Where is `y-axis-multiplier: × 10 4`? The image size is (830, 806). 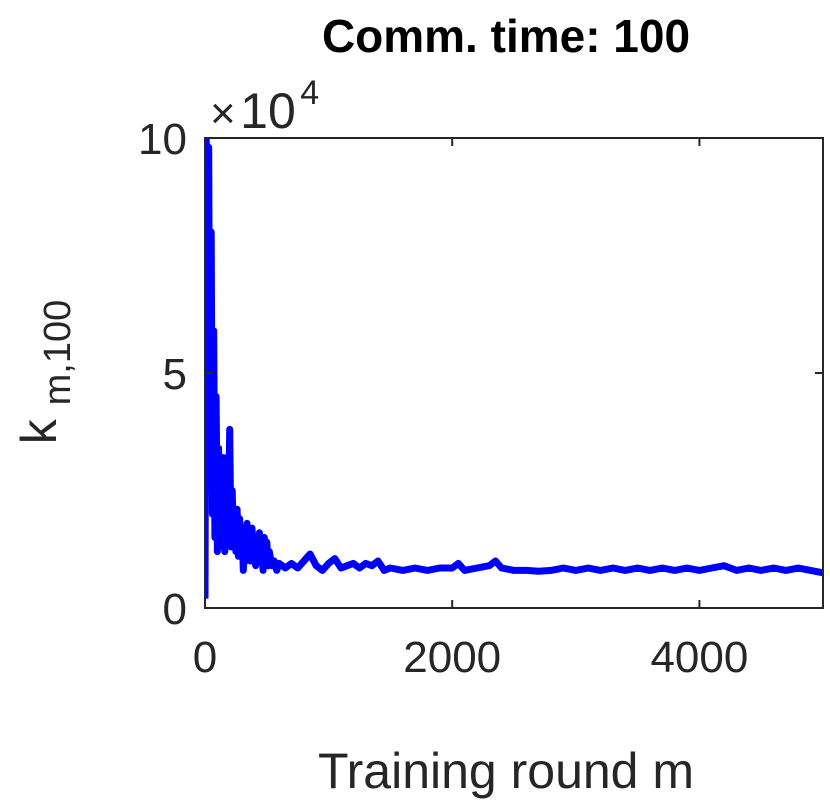
y-axis-multiplier: × 10 4 is located at coordinates (264, 106).